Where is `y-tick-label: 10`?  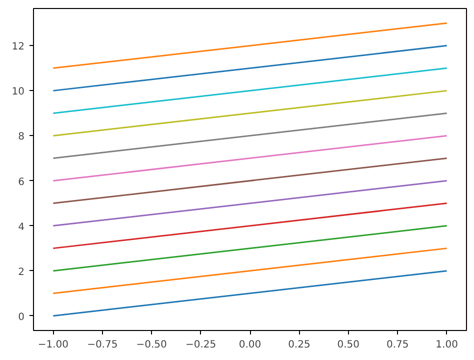 y-tick-label: 10 is located at coordinates (18, 92).